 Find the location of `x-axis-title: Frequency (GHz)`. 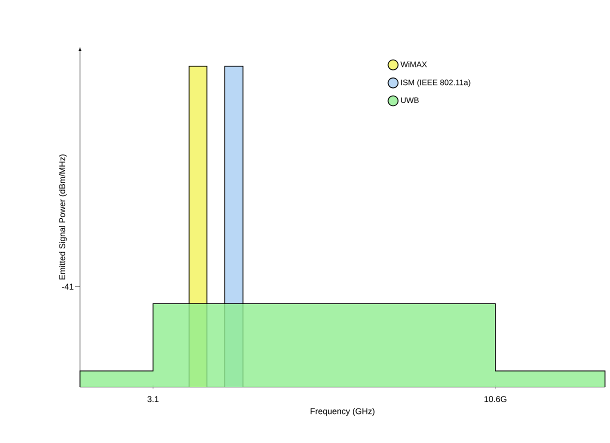

x-axis-title: Frequency (GHz) is located at coordinates (342, 412).